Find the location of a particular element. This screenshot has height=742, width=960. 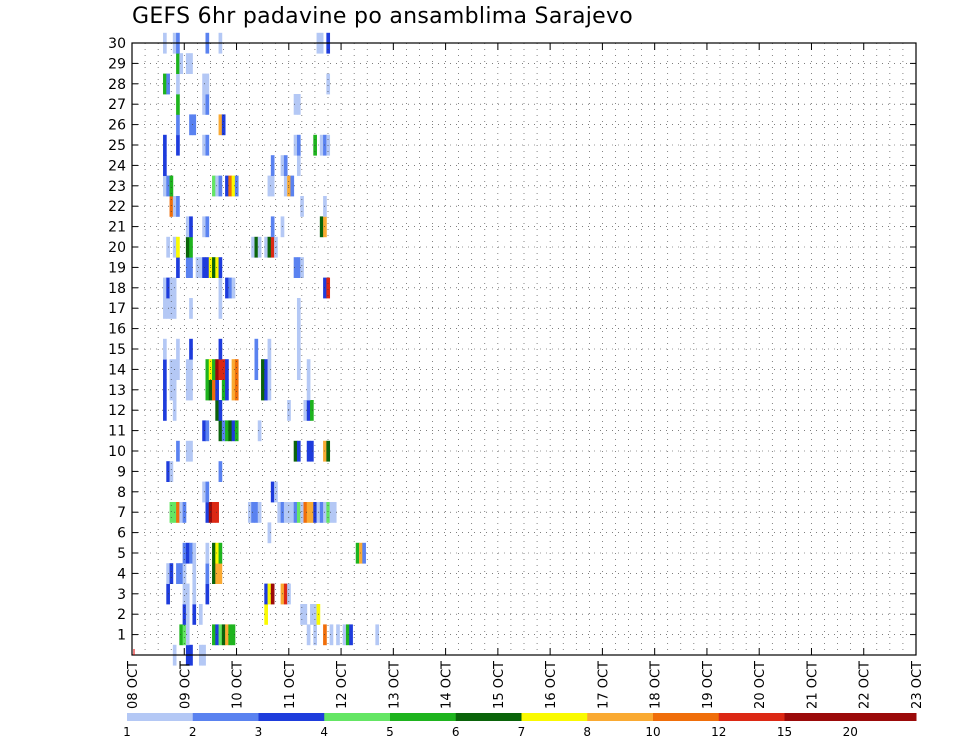

y-tick-label: 17 is located at coordinates (117, 309).